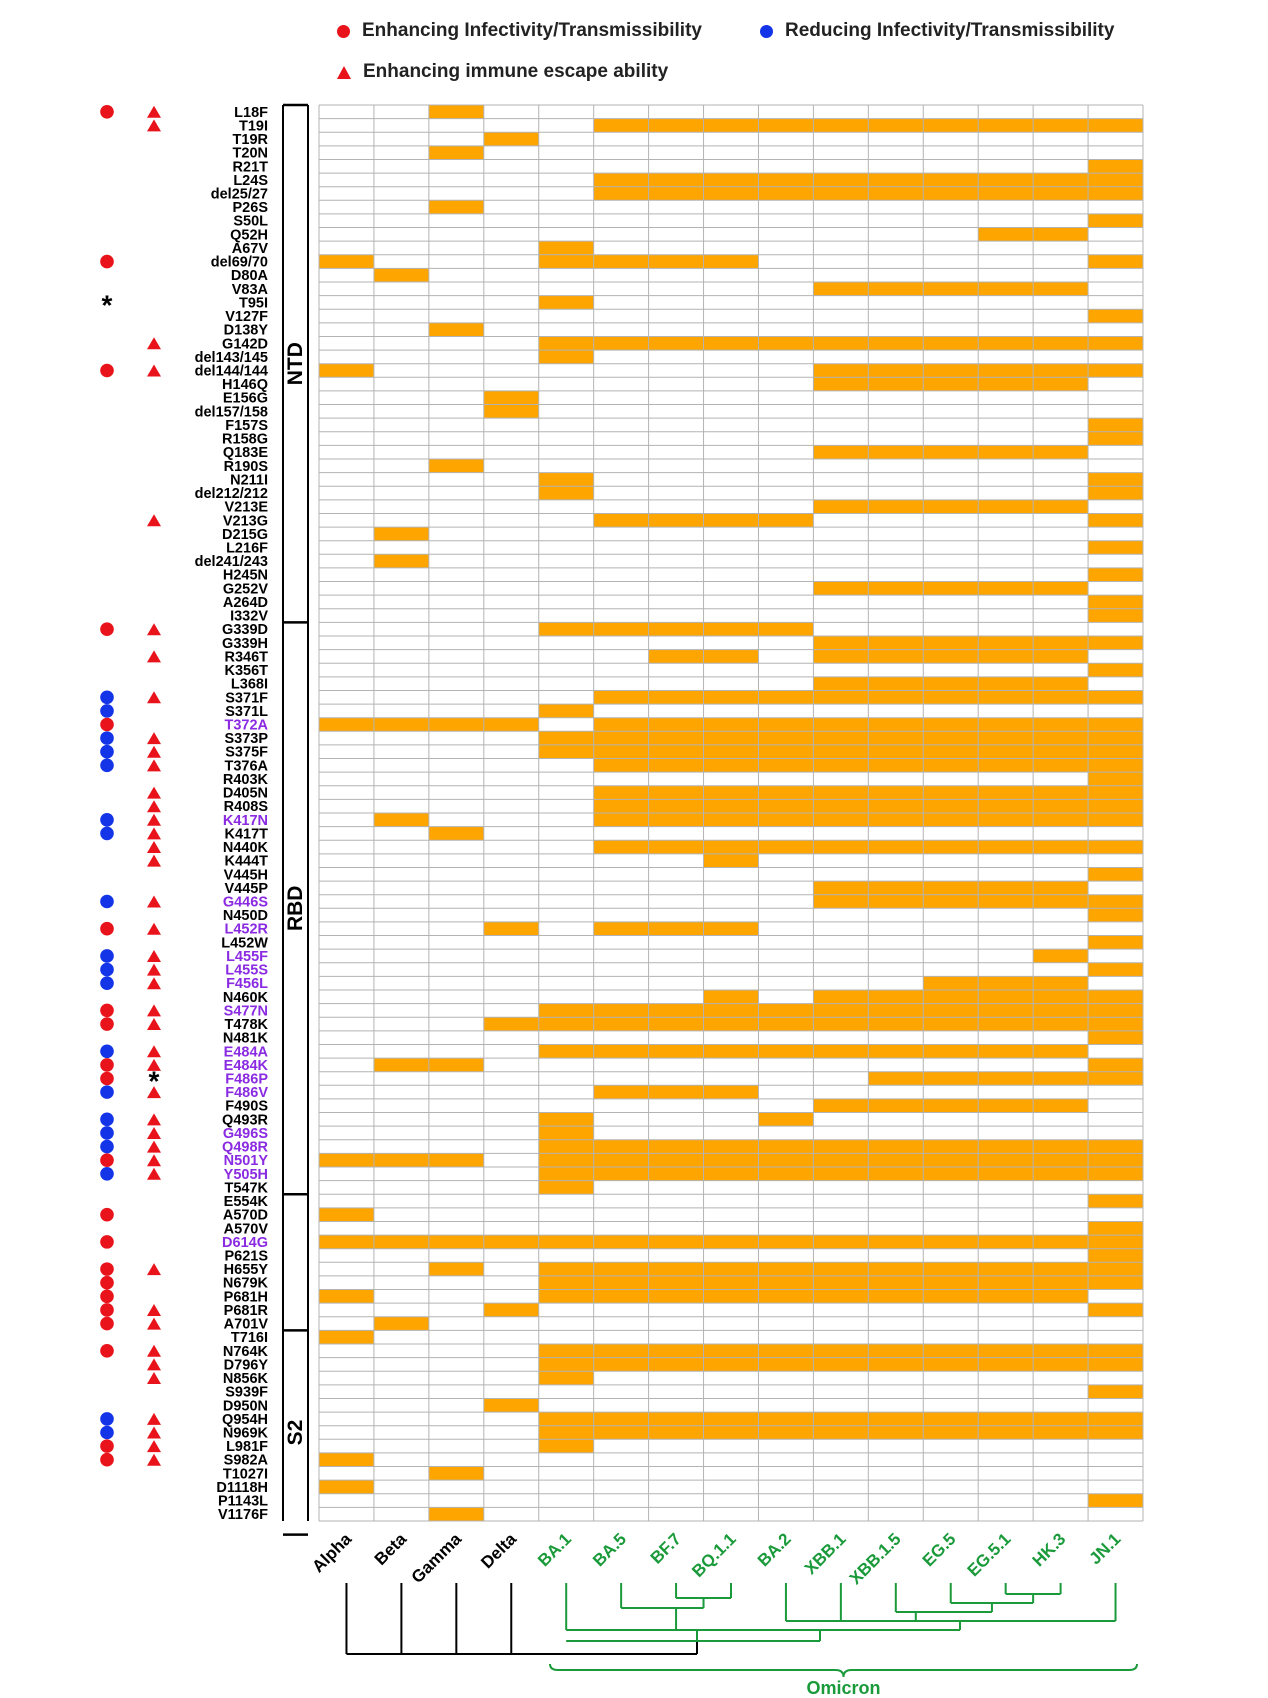 This screenshot has width=1268, height=1698. What do you see at coordinates (951, 792) in the screenshot?
I see `mutation-cell-D405N-EG.5` at bounding box center [951, 792].